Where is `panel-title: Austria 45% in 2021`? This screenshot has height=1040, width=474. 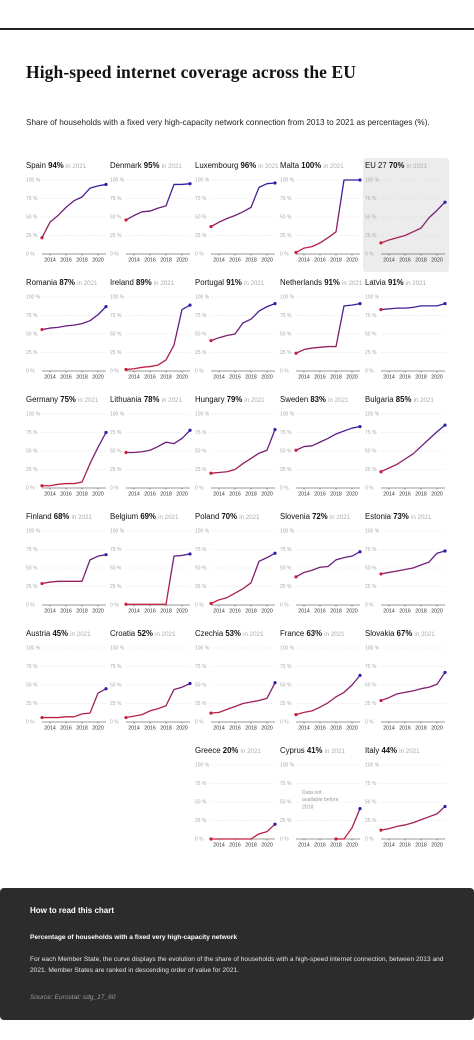
panel-title: Austria 45% in 2021 is located at coordinates (58, 633).